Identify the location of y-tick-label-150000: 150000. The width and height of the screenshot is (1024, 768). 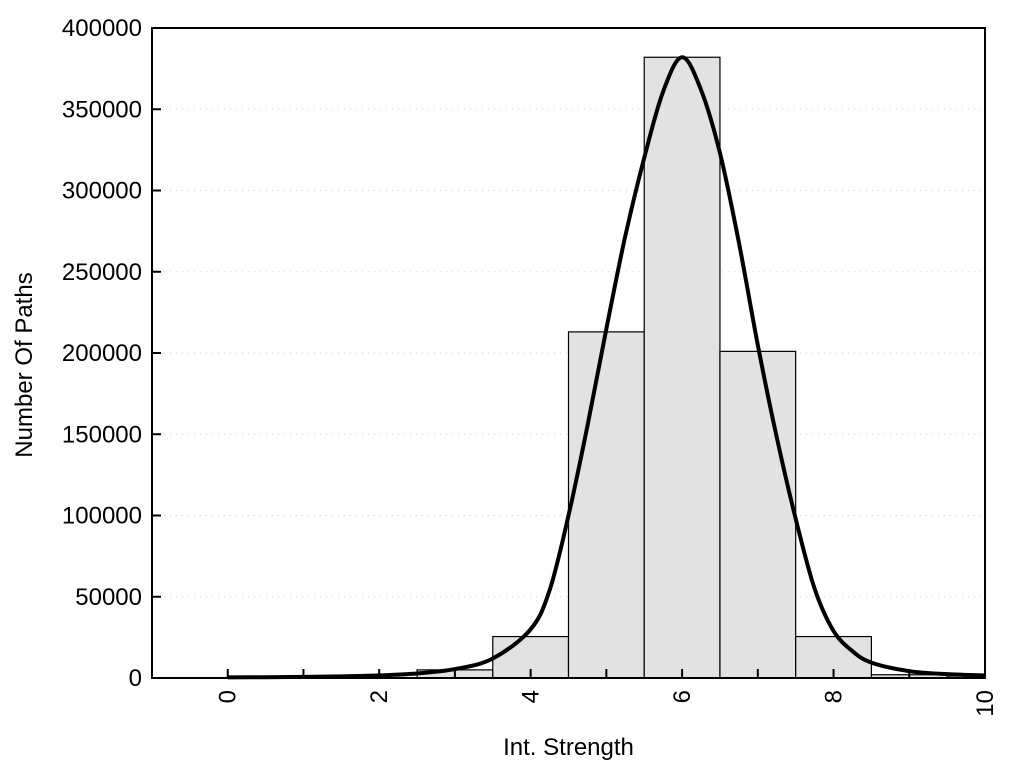
(102, 434).